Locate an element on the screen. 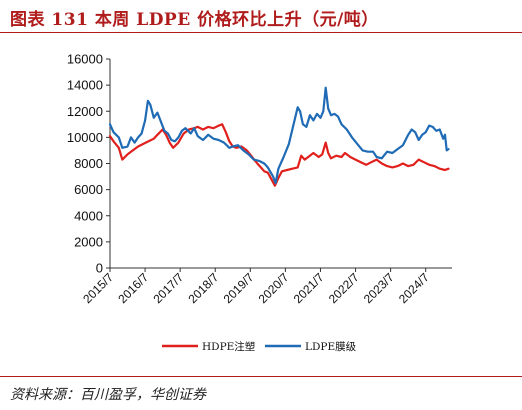 Image resolution: width=522 pixels, height=410 pixels. x-tick-label: 2020/7 is located at coordinates (274, 288).